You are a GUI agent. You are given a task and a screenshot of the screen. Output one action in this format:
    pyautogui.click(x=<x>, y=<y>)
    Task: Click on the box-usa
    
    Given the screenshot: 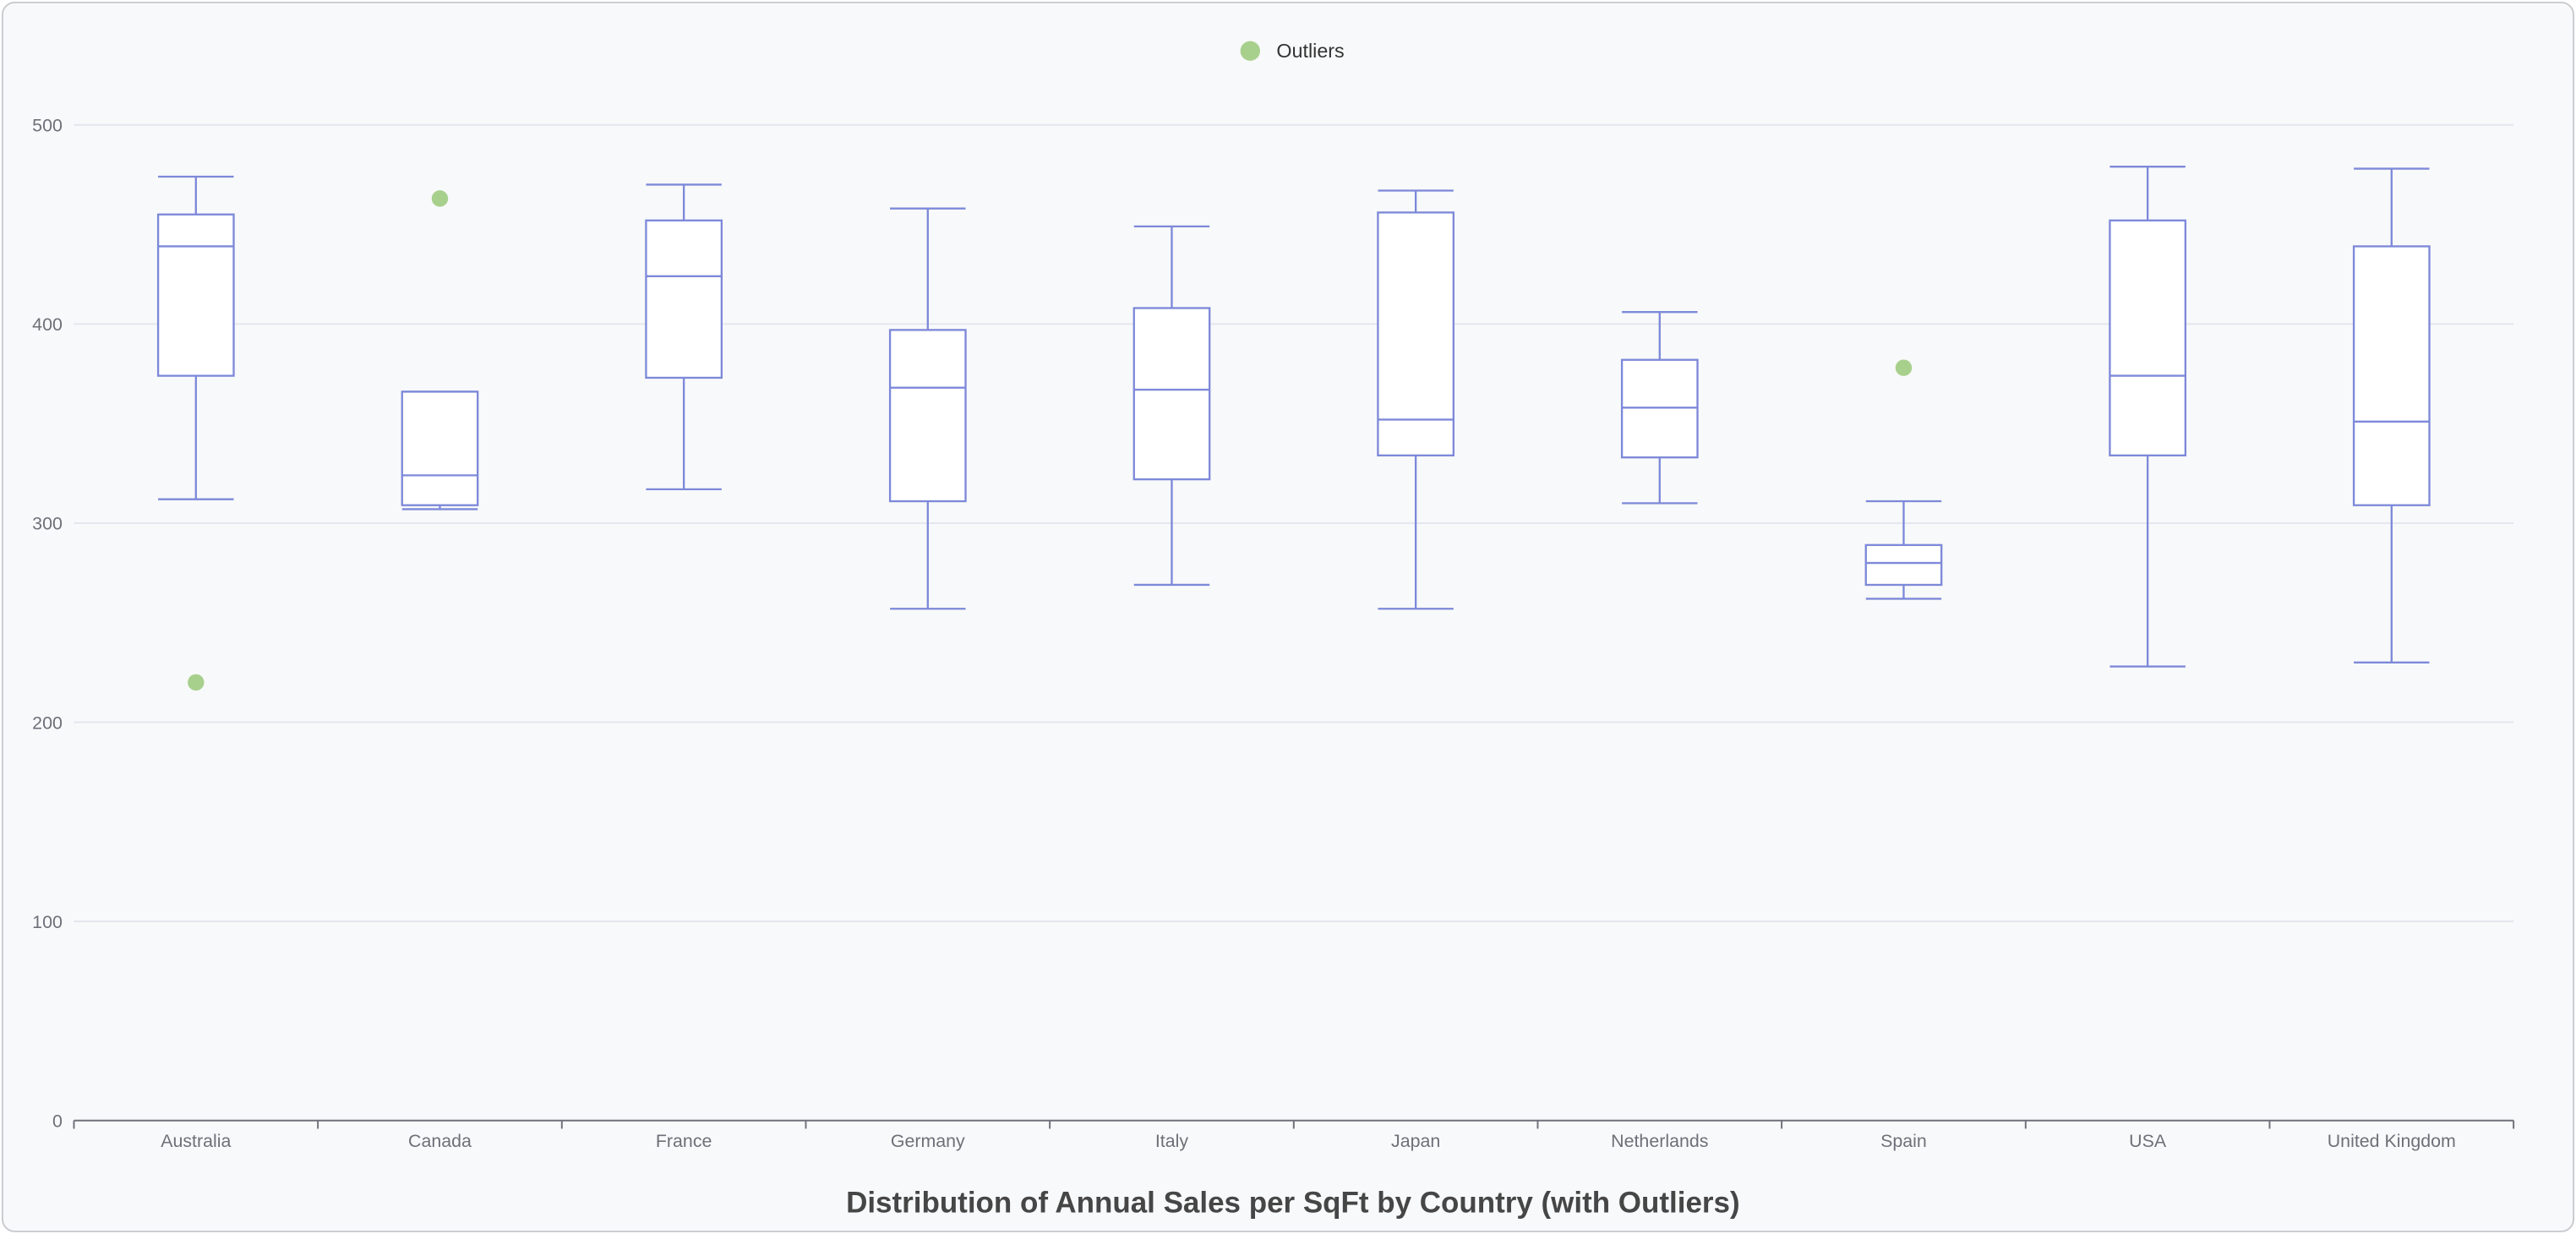 What is the action you would take?
    pyautogui.click(x=2148, y=338)
    